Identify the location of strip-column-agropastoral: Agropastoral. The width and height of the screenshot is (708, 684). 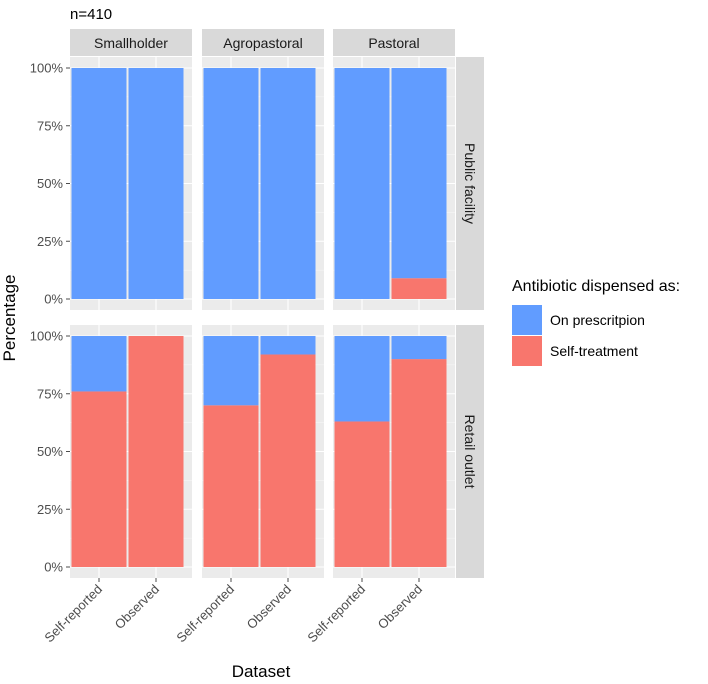
(263, 42).